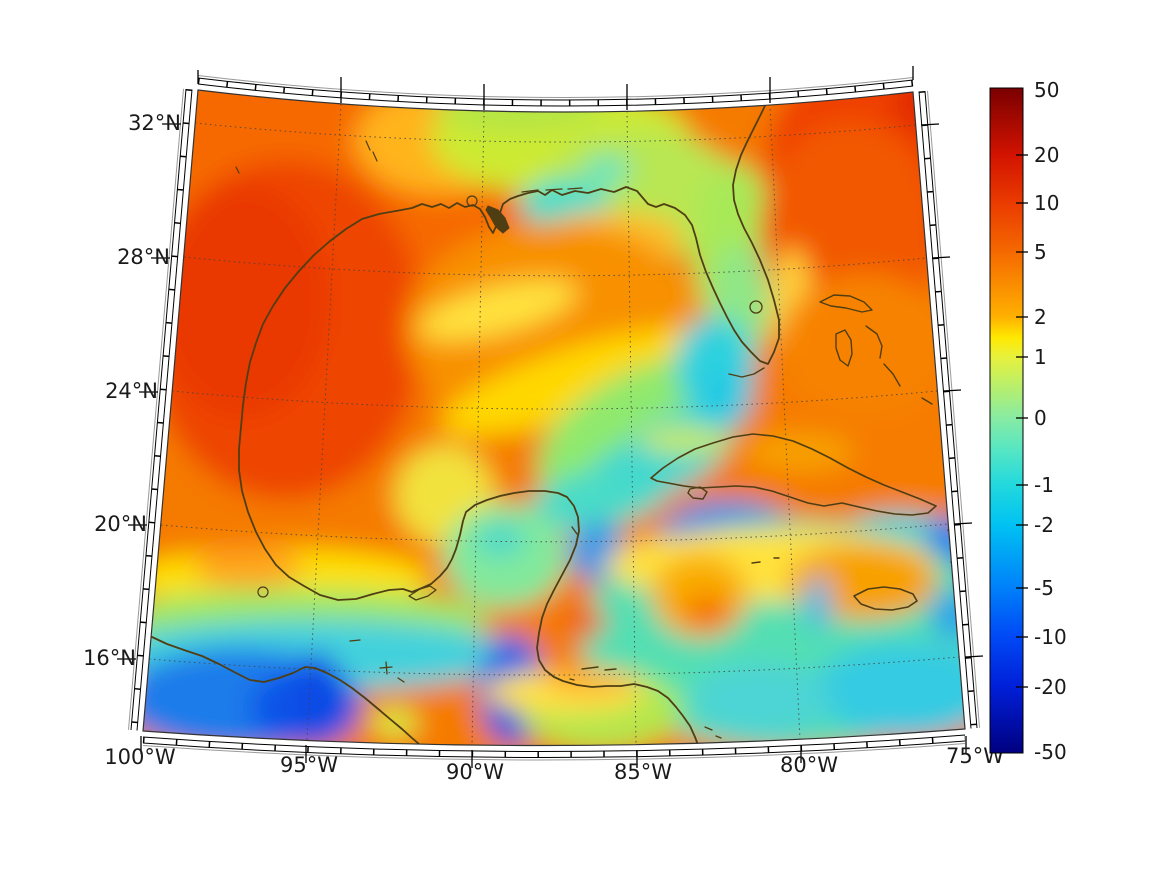 The image size is (1167, 875). What do you see at coordinates (892, 375) in the screenshot?
I see `bahamas-longisland-coastline` at bounding box center [892, 375].